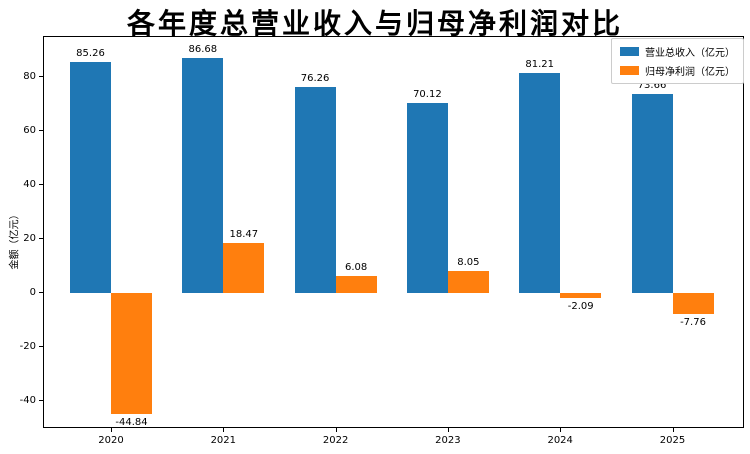  What do you see at coordinates (629, 70) in the screenshot?
I see `legend-swatch-net-profit` at bounding box center [629, 70].